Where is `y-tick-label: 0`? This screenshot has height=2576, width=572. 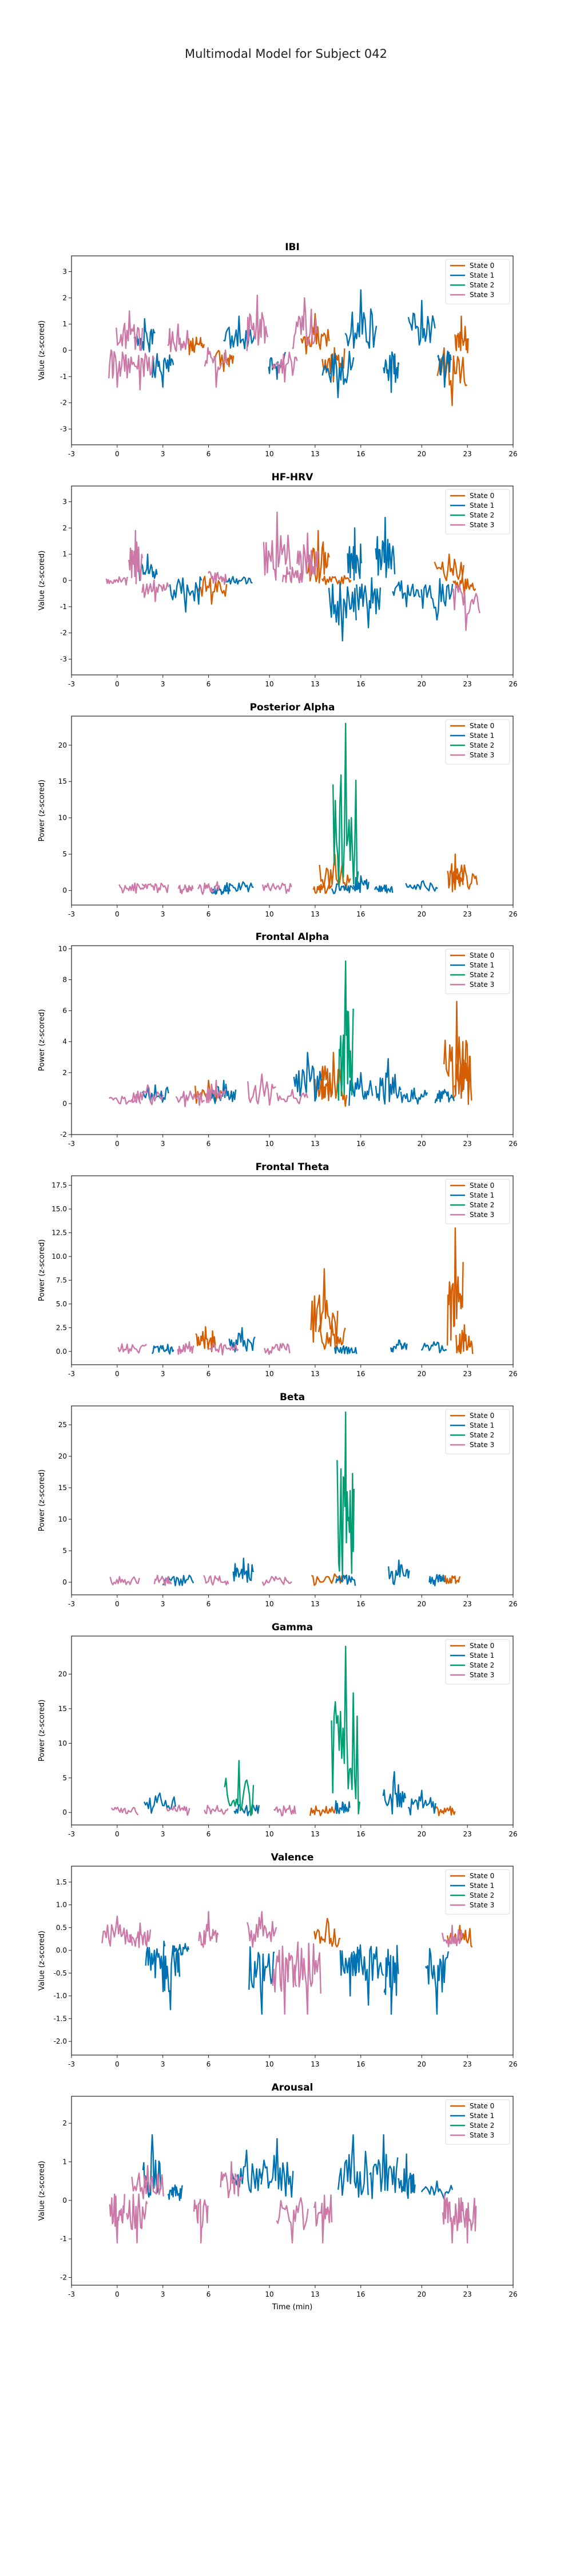
y-tick-label: 0 is located at coordinates (64, 1104).